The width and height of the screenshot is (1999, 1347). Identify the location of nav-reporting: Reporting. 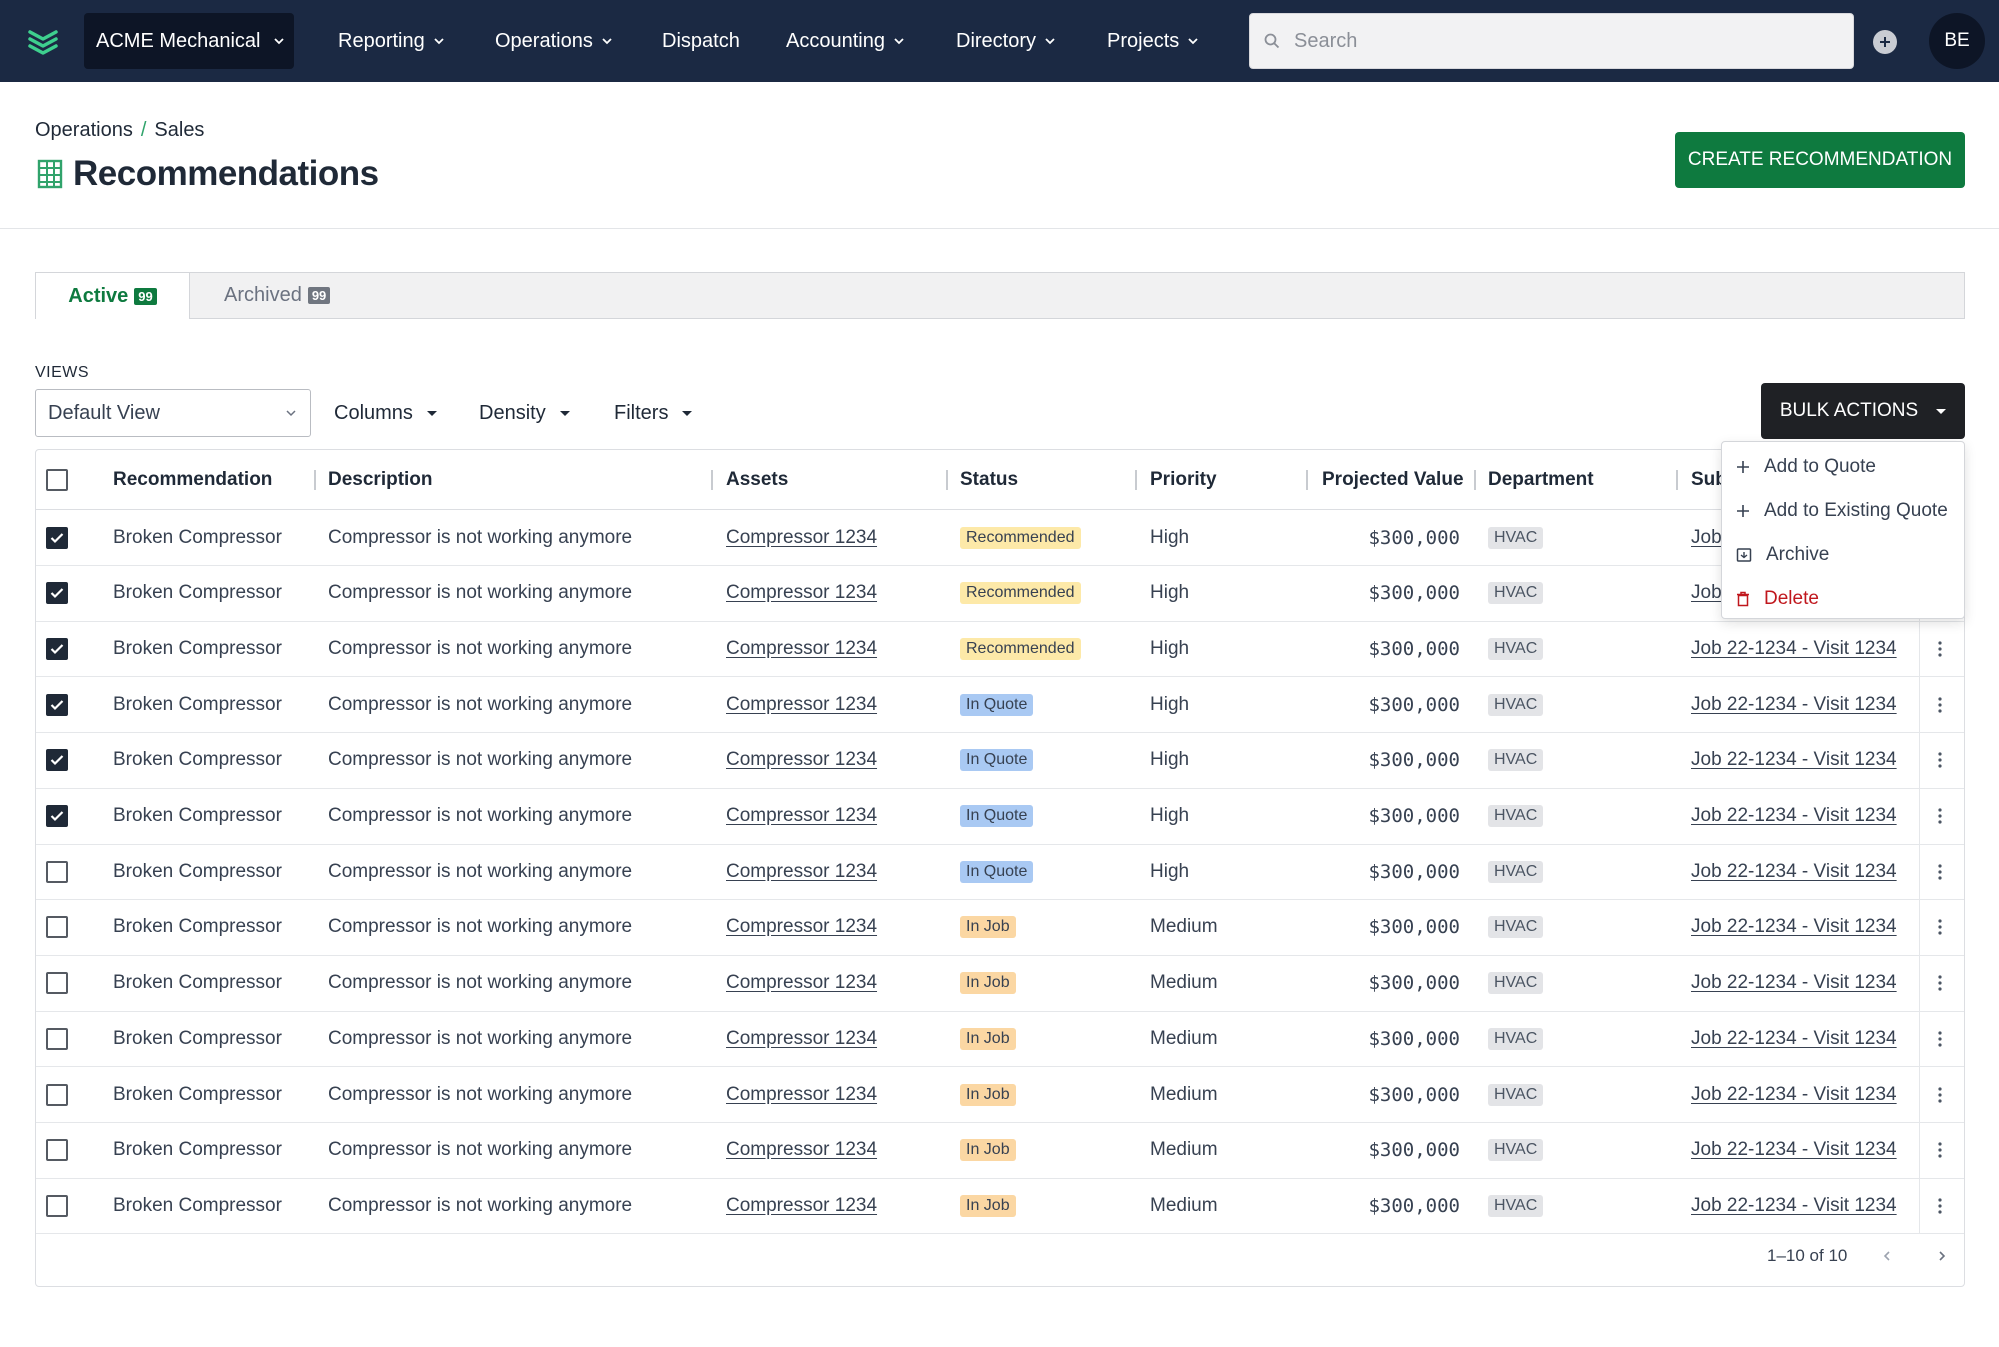
(391, 41).